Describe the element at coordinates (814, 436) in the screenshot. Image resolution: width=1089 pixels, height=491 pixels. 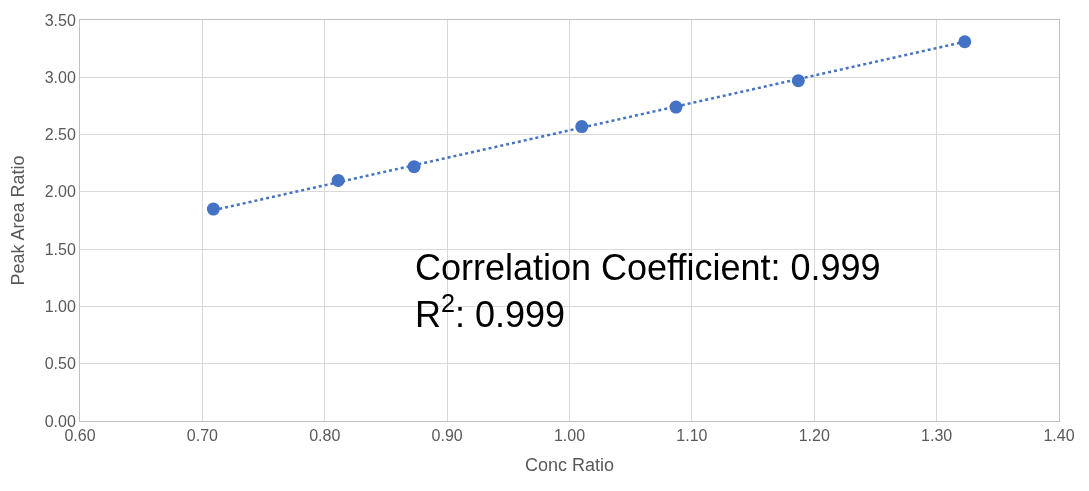
I see `x-tick-label: 1.20` at that location.